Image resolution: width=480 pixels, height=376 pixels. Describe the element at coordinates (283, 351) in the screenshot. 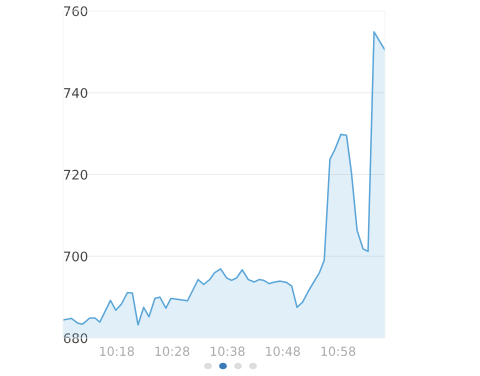

I see `x-tick-label: 10:48` at that location.